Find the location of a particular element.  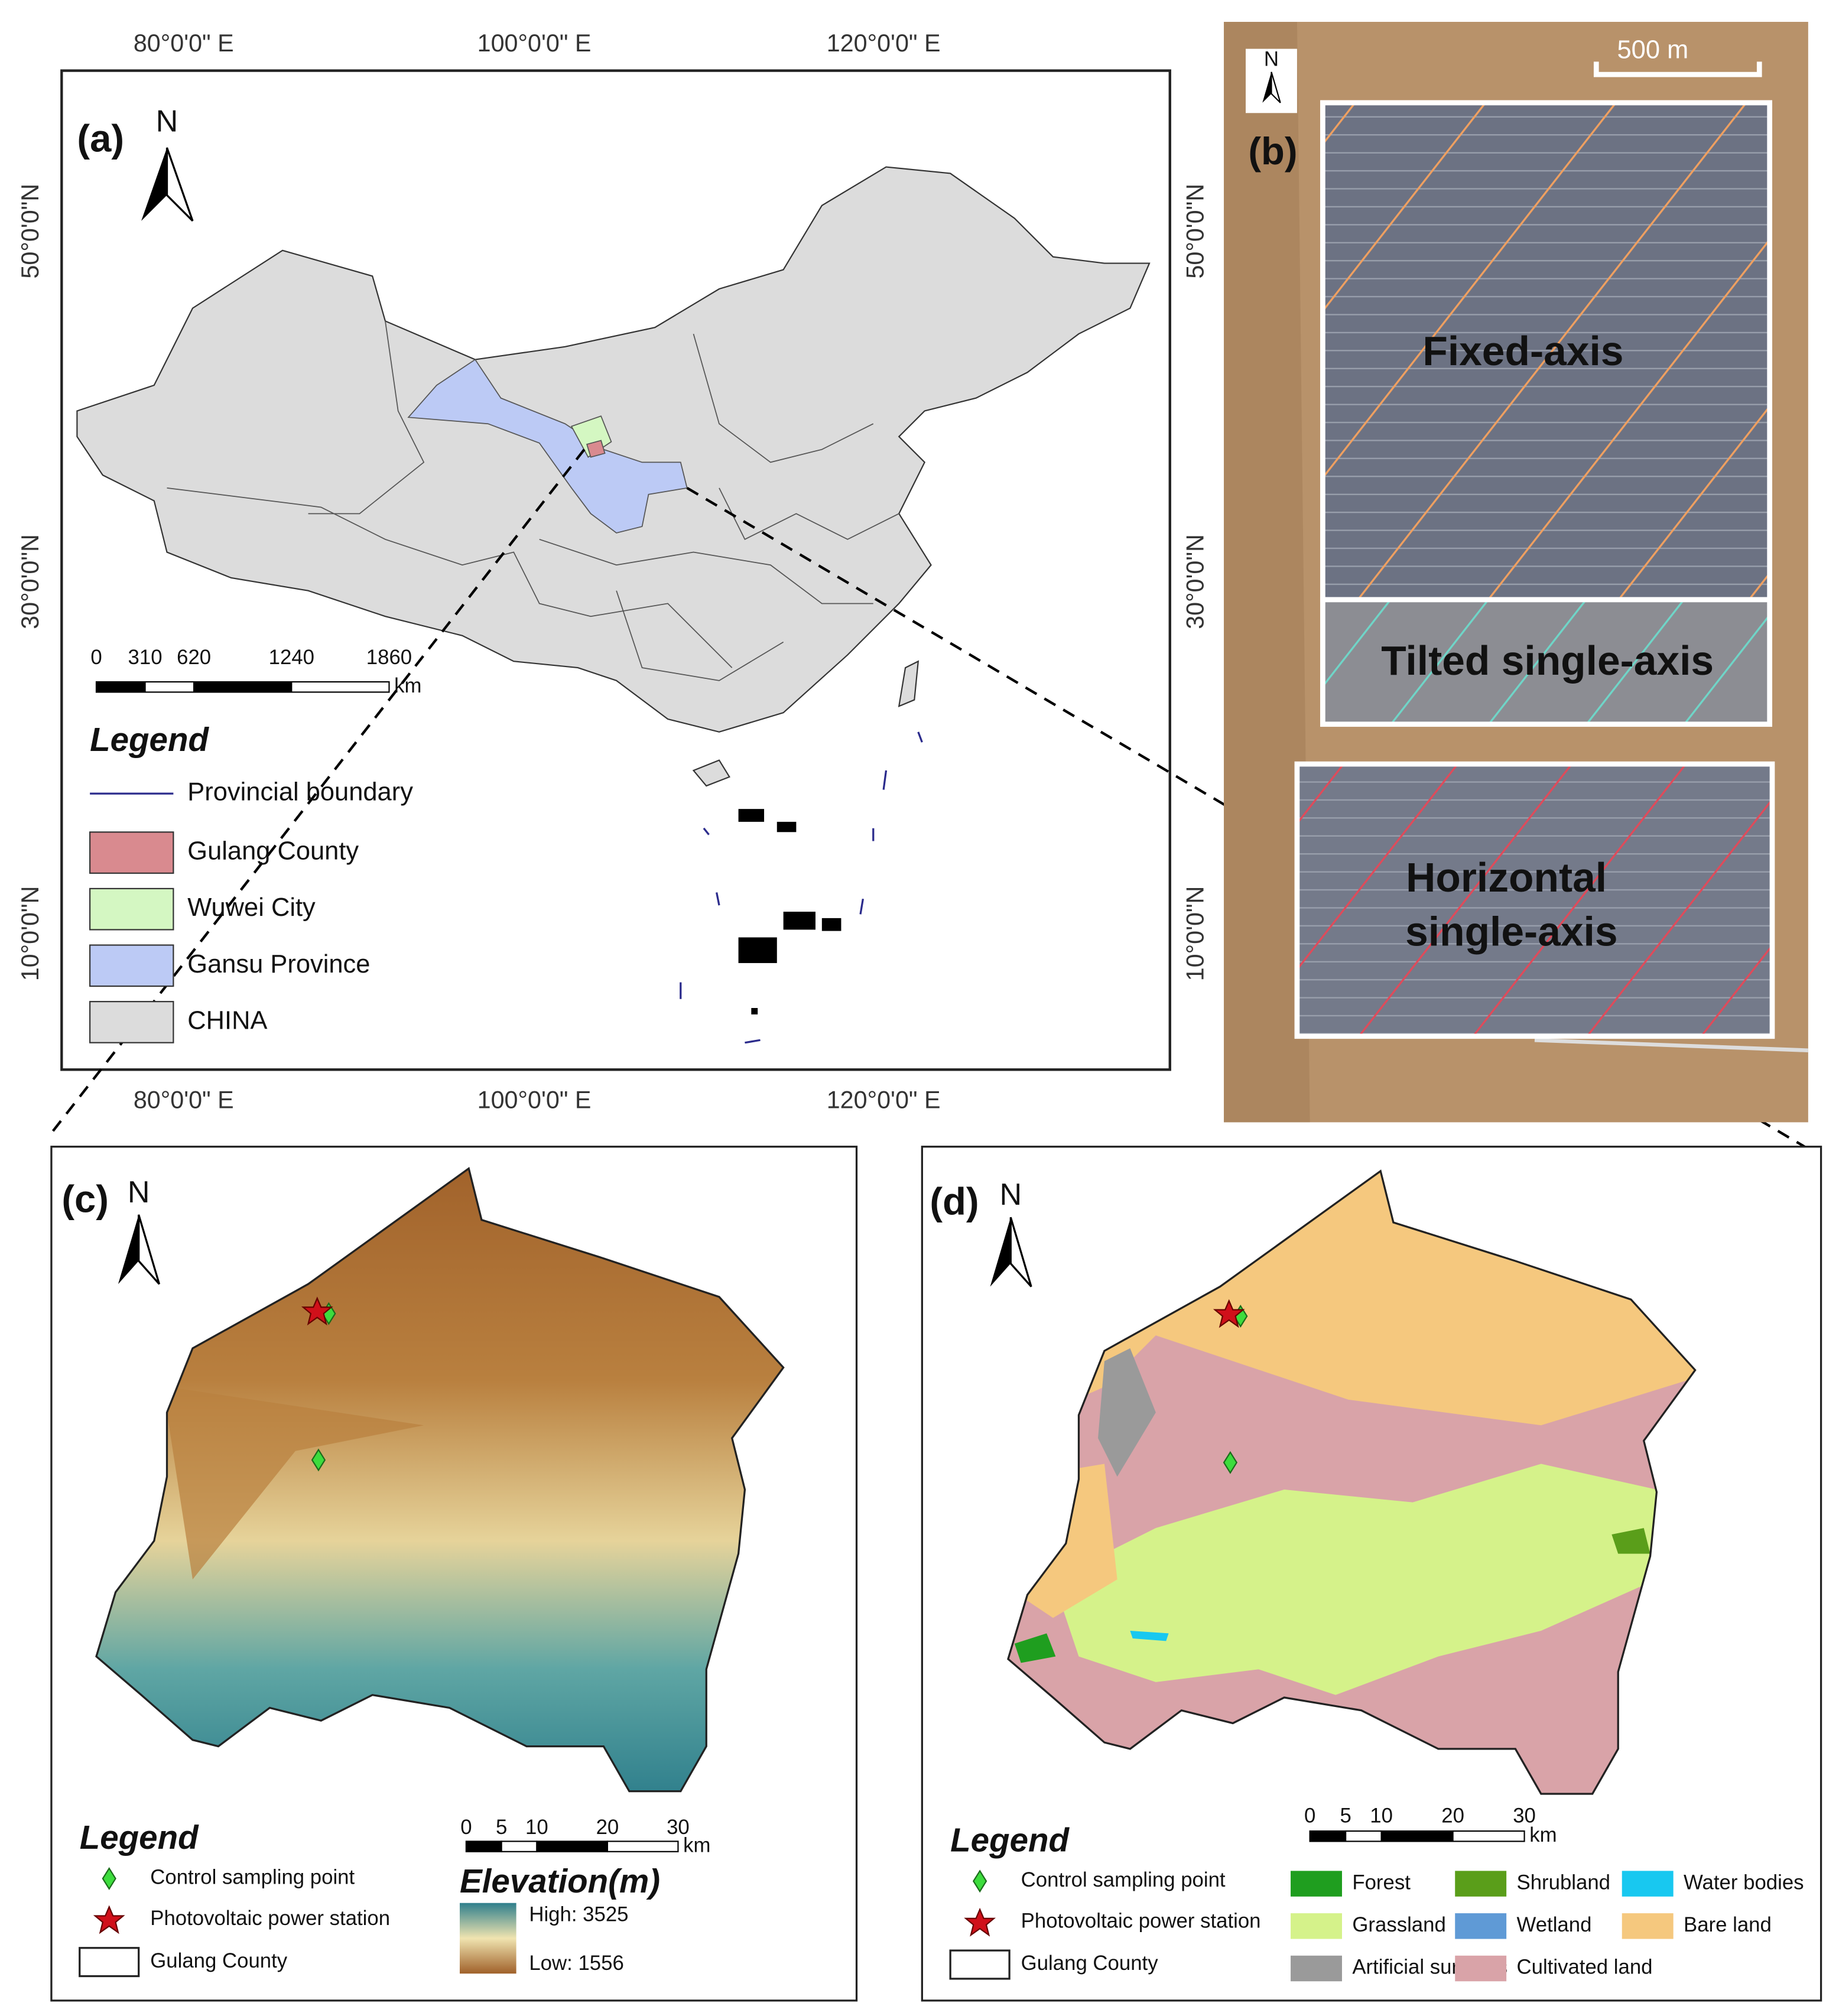

horizontal-axis-zone is located at coordinates (1534, 900).